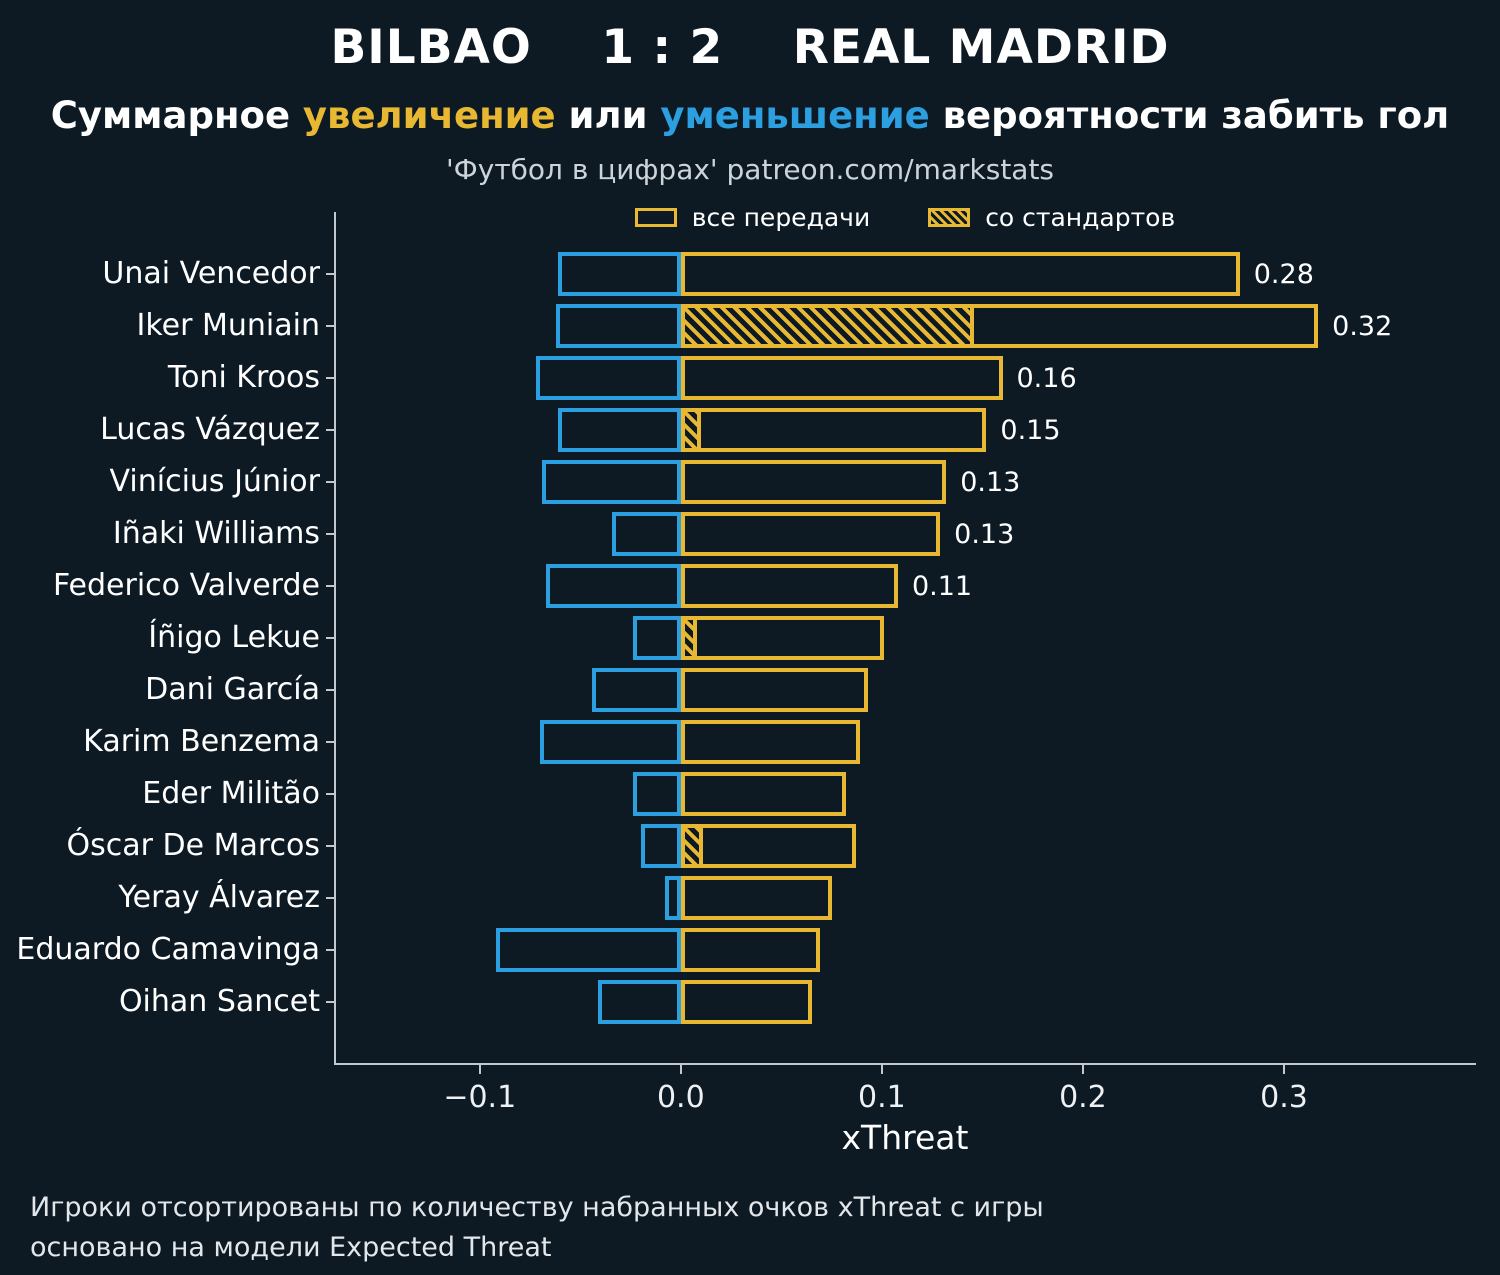 This screenshot has width=1500, height=1275. What do you see at coordinates (429, 115) in the screenshot?
I see `subtitle-increase-word: увеличение` at bounding box center [429, 115].